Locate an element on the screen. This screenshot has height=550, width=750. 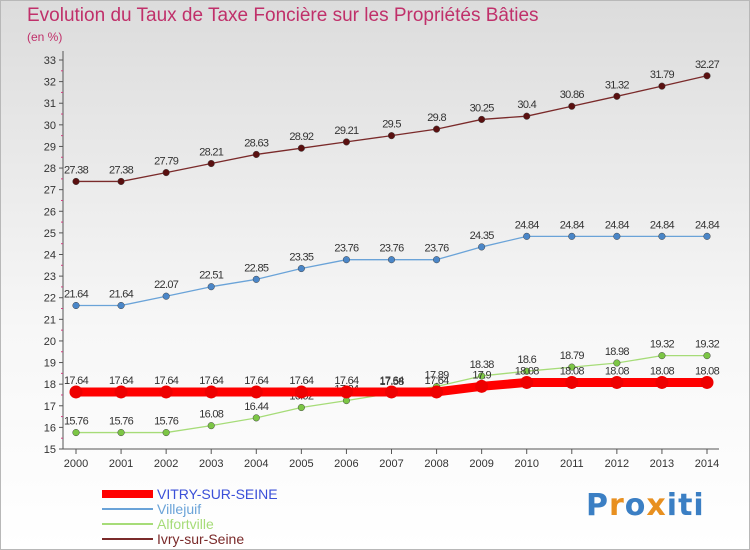
data-label: 22.85 is located at coordinates (256, 268).